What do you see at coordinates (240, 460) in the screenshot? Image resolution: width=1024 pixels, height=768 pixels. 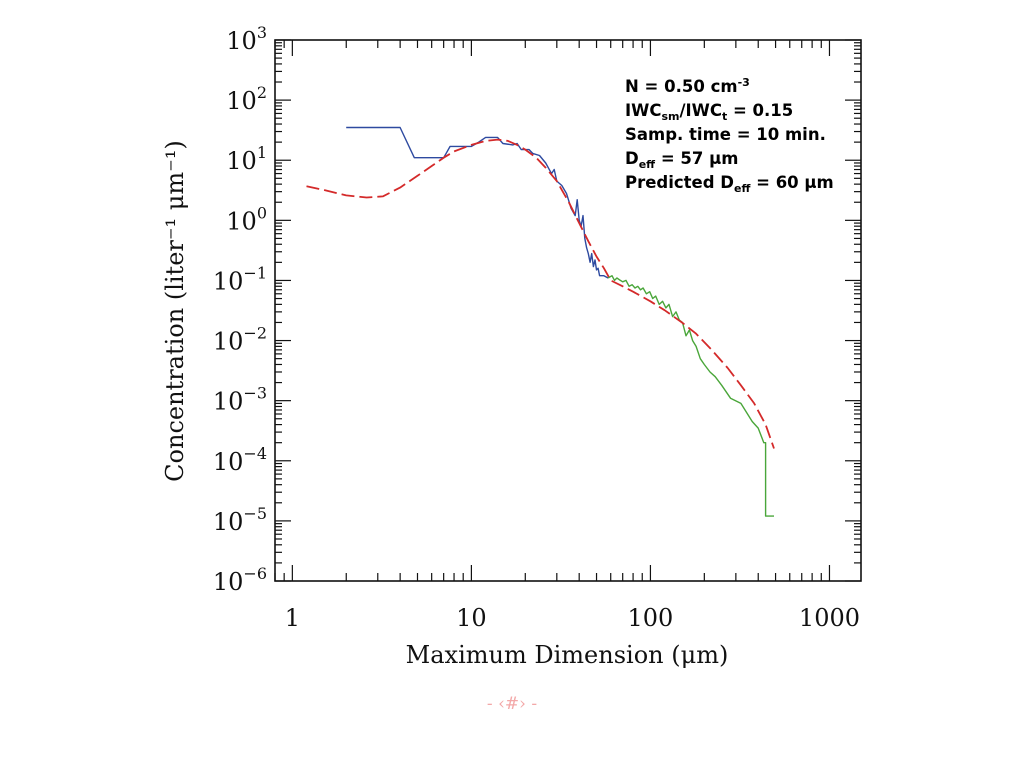 I see `y-tick-label: 10⁻⁴` at bounding box center [240, 460].